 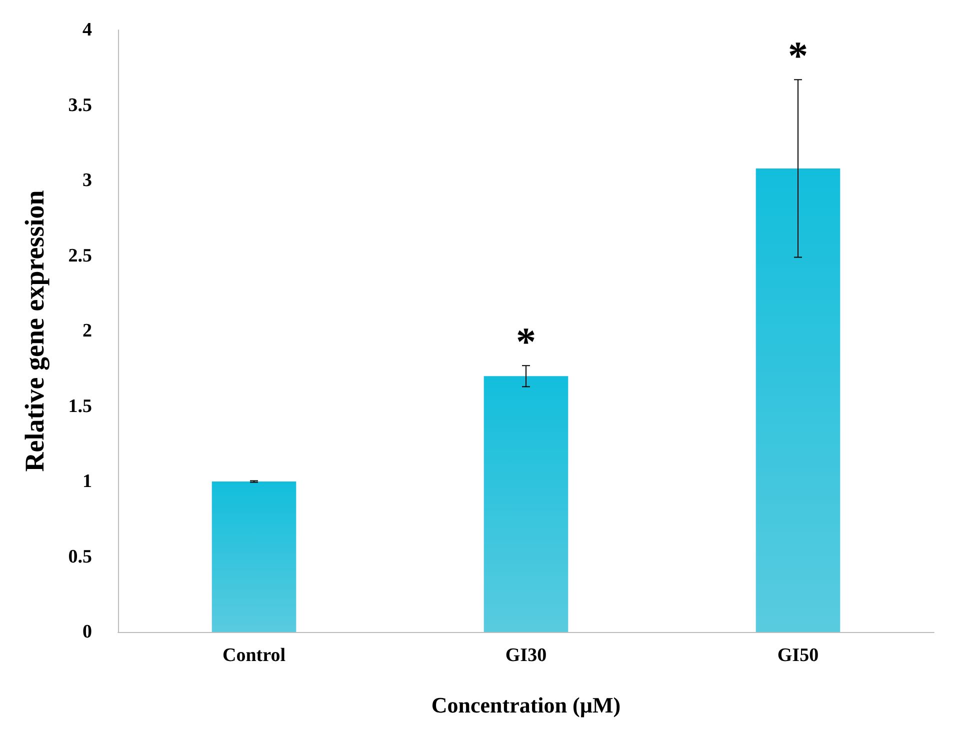 What do you see at coordinates (80, 557) in the screenshot?
I see `y-tick-label: 0.5` at bounding box center [80, 557].